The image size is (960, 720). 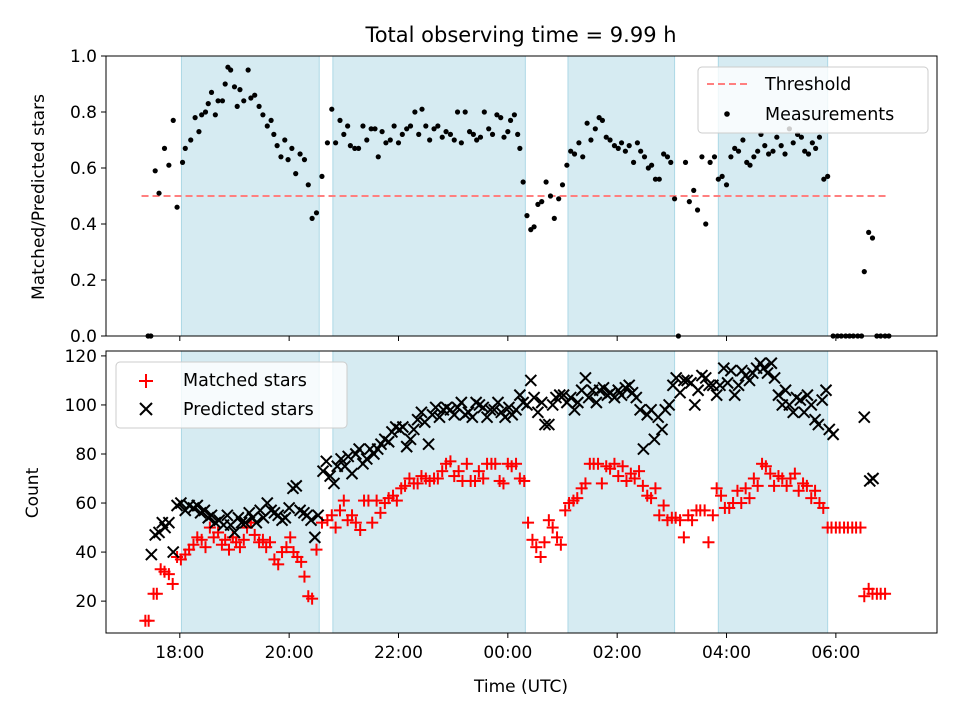 I want to click on bottom-x-tick-label: 20:00, so click(x=289, y=653).